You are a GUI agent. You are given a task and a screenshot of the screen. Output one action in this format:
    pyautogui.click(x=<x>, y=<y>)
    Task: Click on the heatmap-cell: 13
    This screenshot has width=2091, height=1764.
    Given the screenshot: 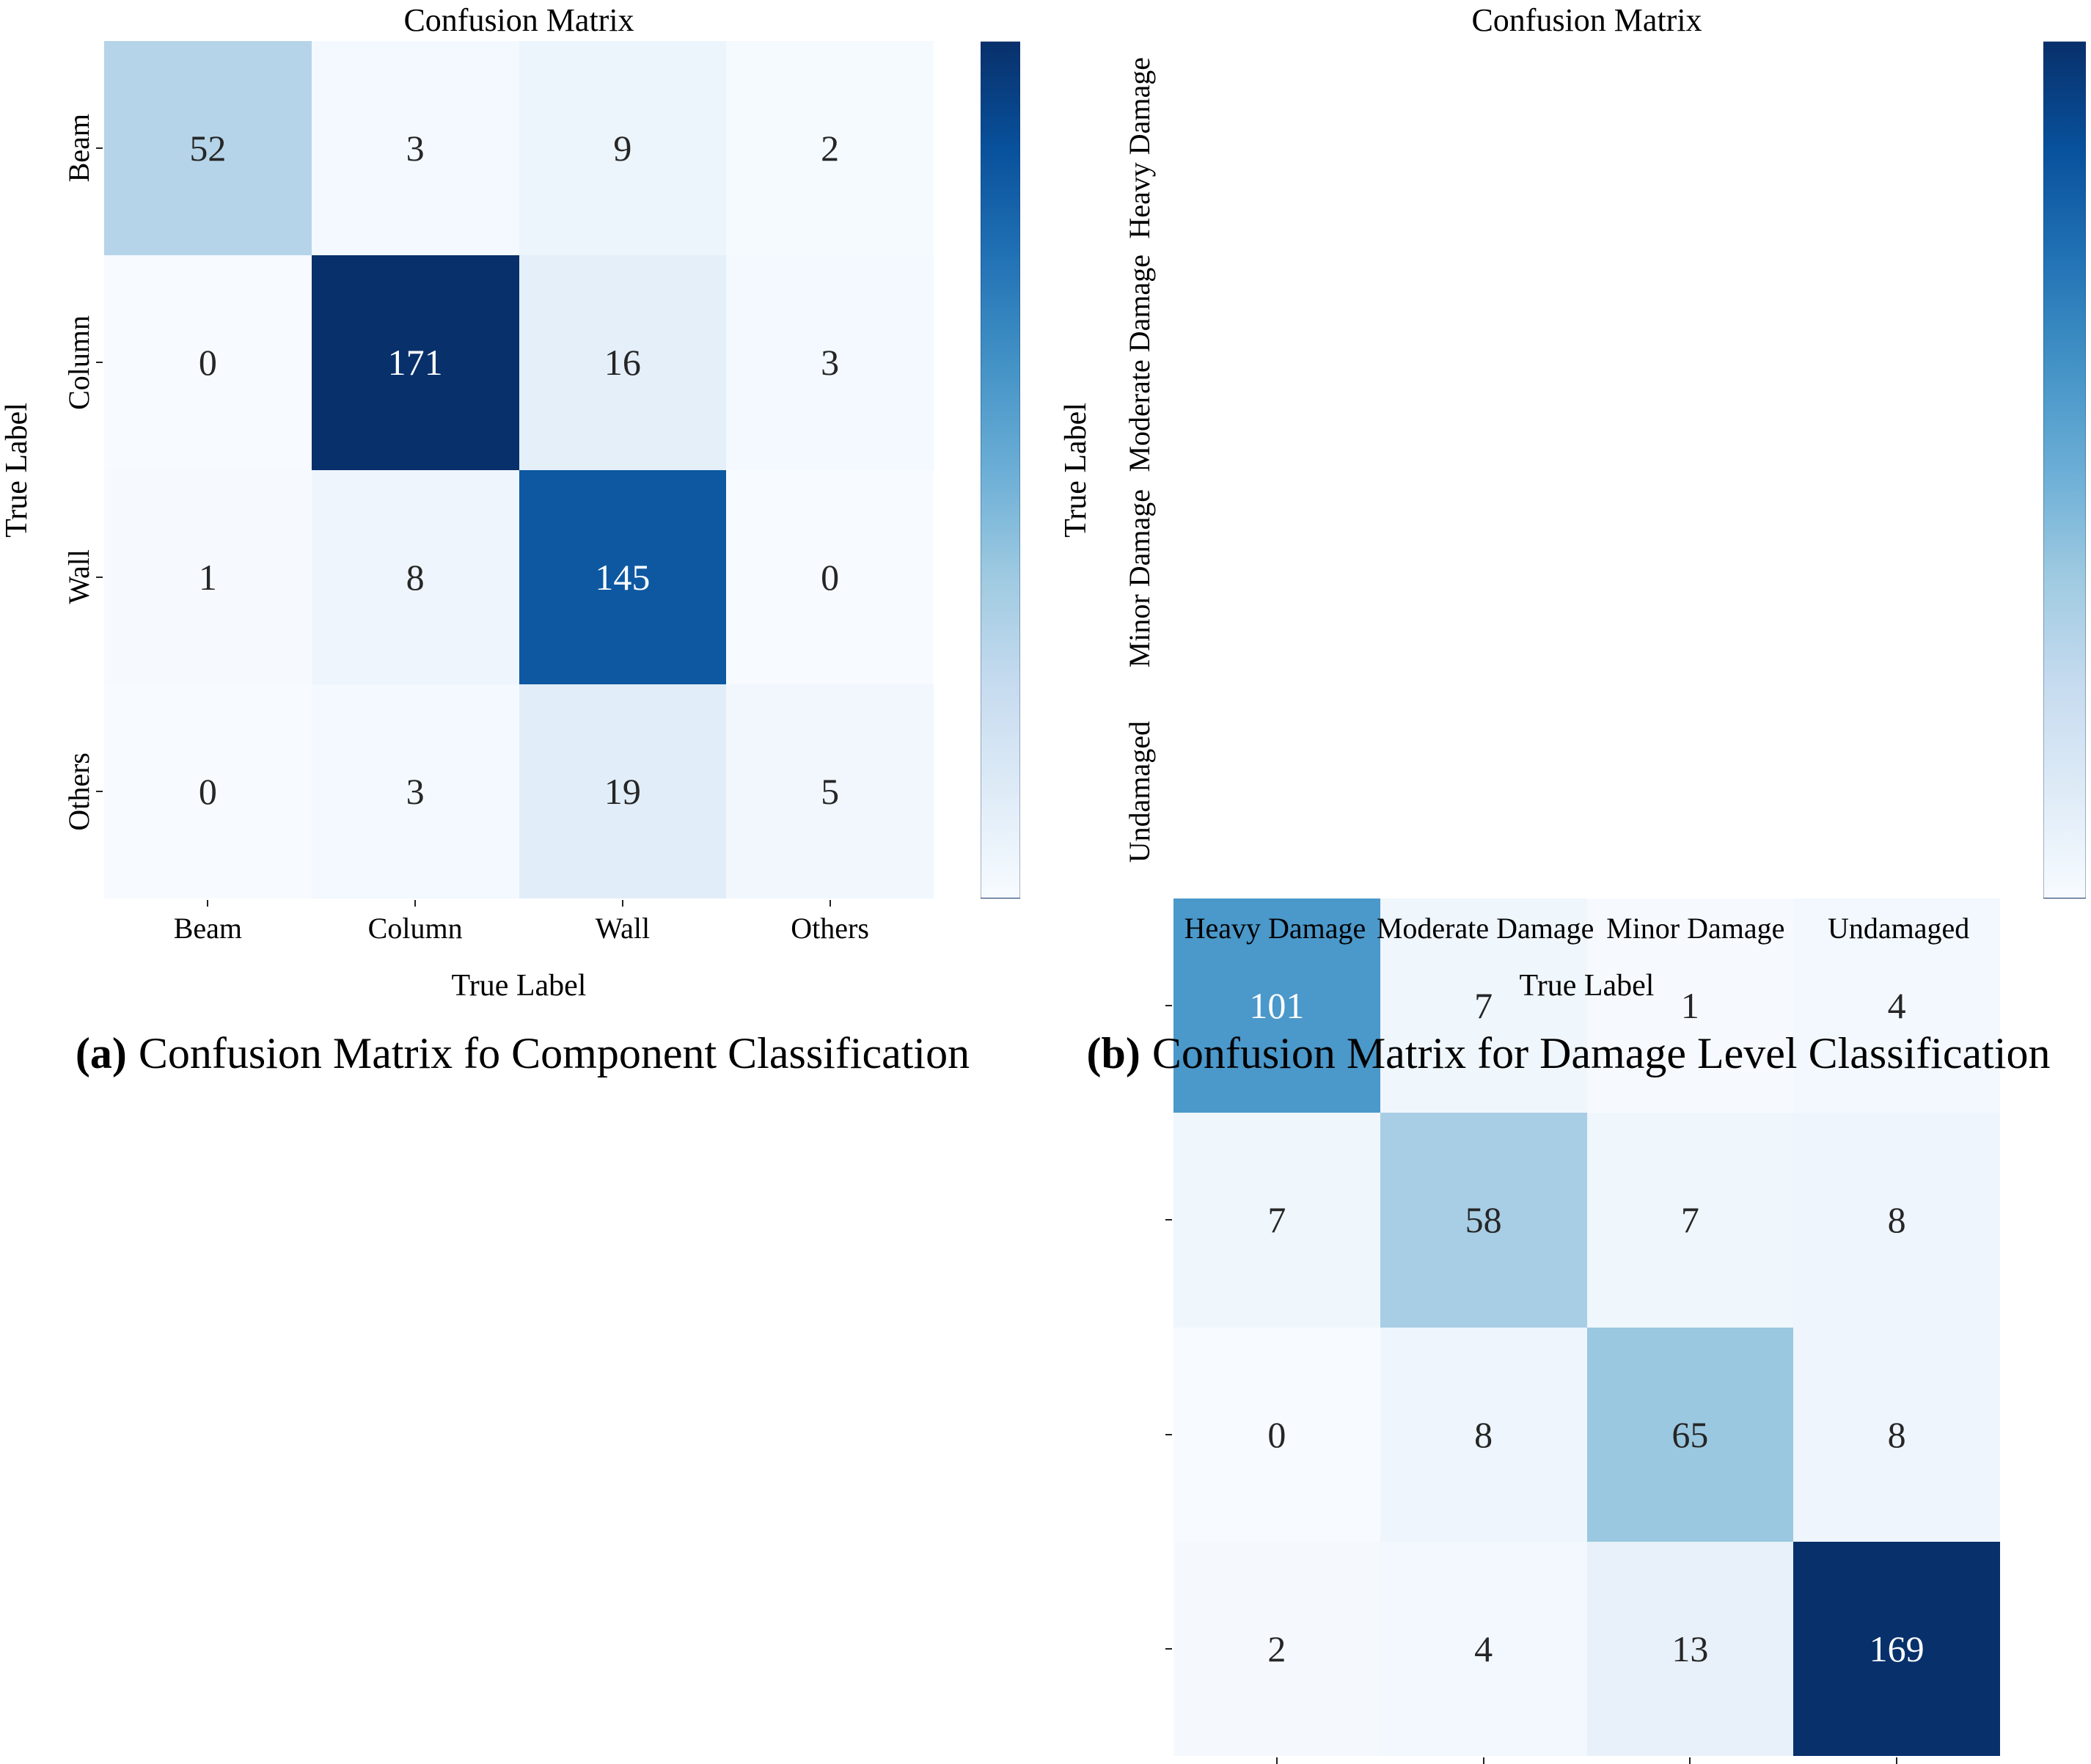 What is the action you would take?
    pyautogui.click(x=1690, y=1648)
    